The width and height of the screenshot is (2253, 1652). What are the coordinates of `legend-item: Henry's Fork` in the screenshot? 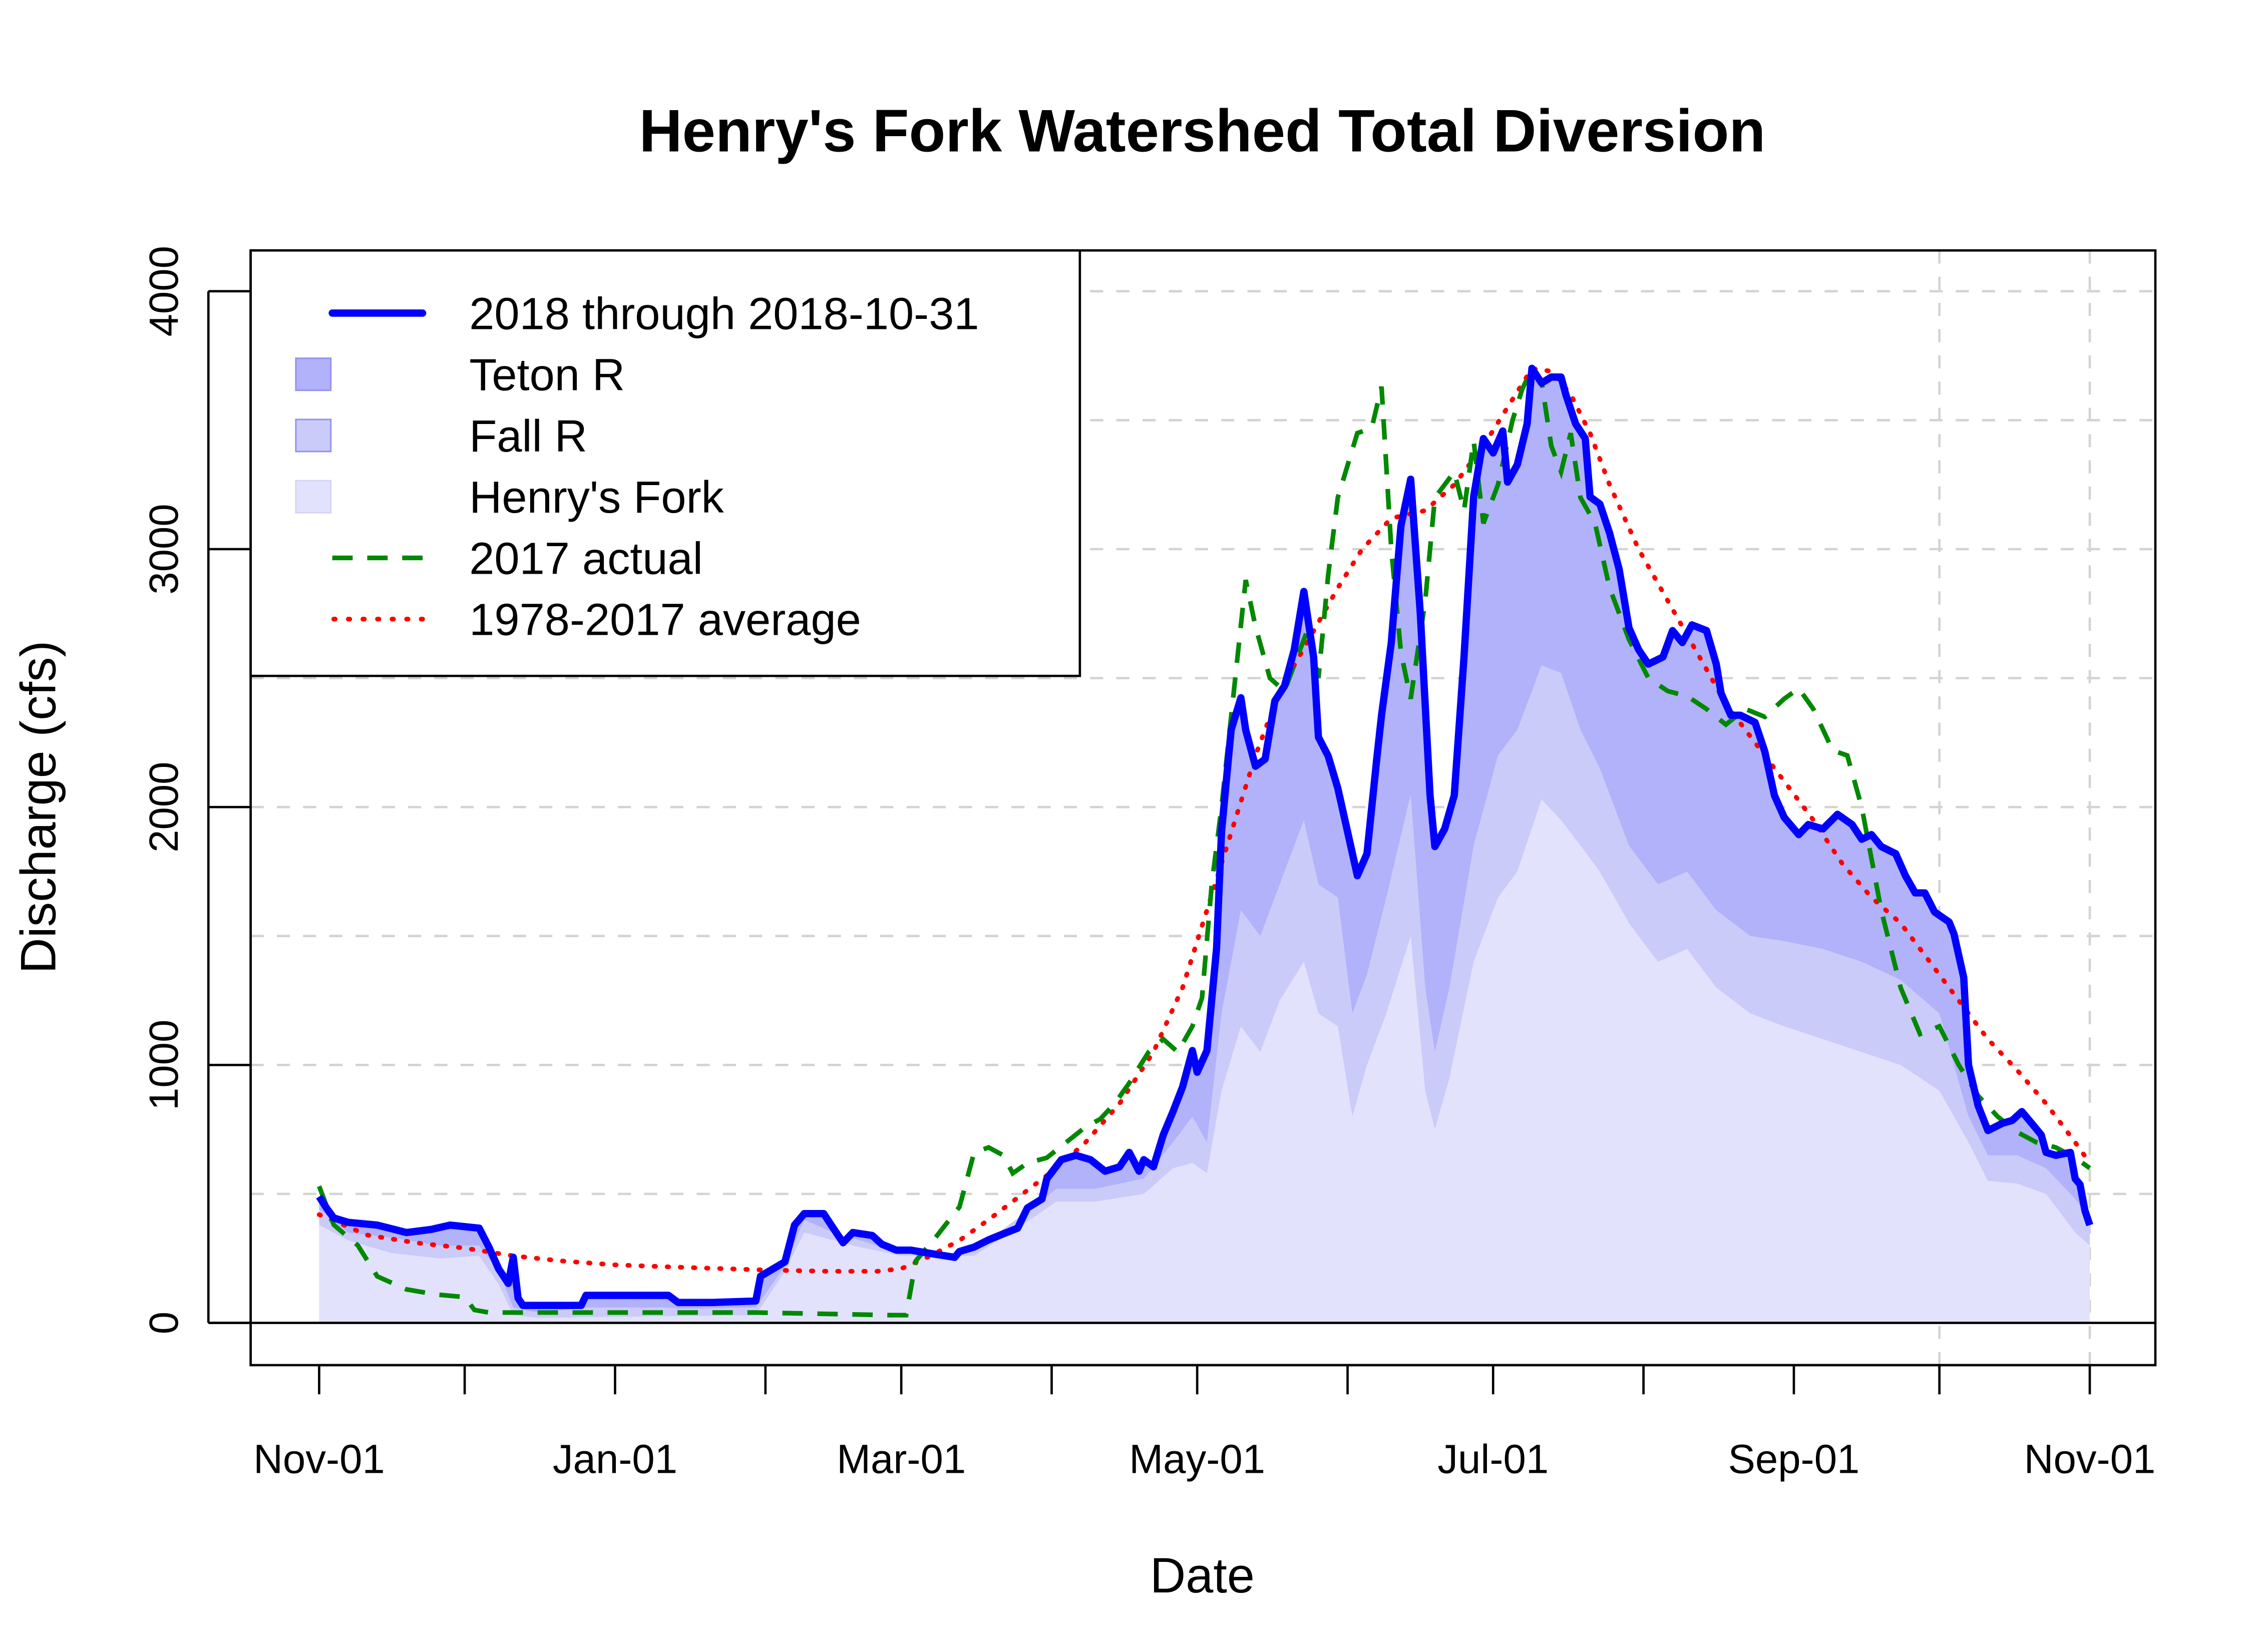 It's located at (510, 497).